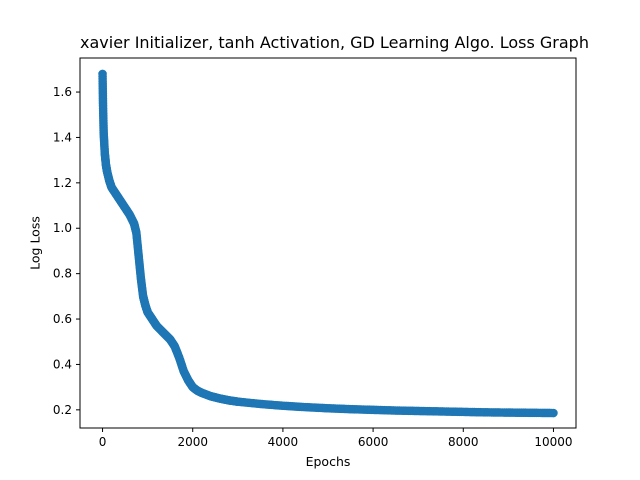 Image resolution: width=640 pixels, height=480 pixels. What do you see at coordinates (103, 442) in the screenshot?
I see `x-tick-label: 0` at bounding box center [103, 442].